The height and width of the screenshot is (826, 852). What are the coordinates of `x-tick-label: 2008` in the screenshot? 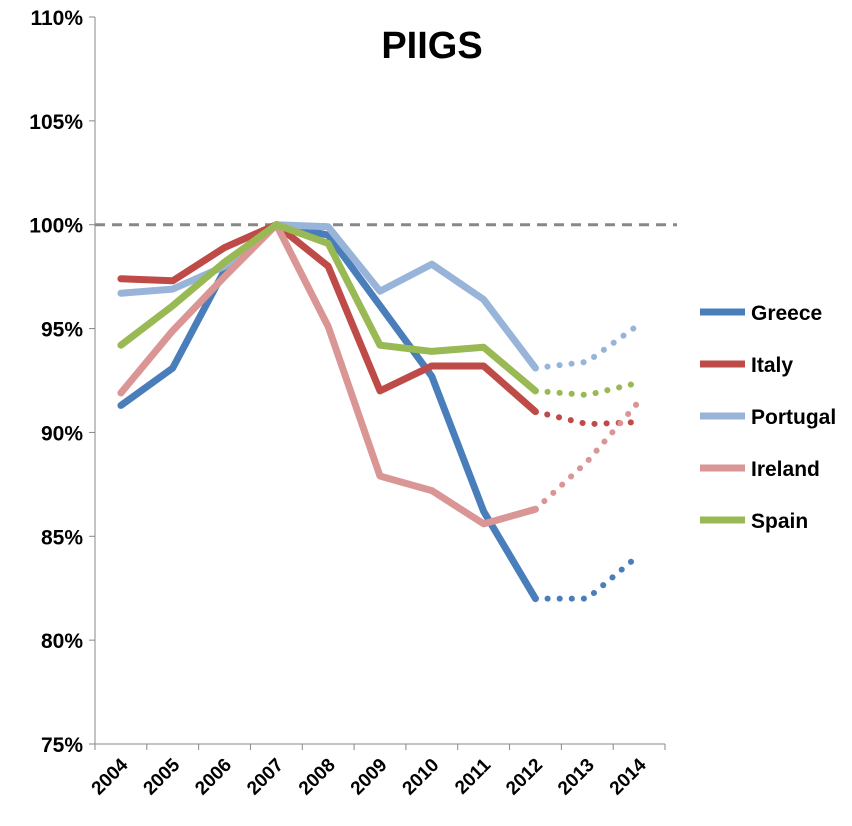 It's located at (317, 777).